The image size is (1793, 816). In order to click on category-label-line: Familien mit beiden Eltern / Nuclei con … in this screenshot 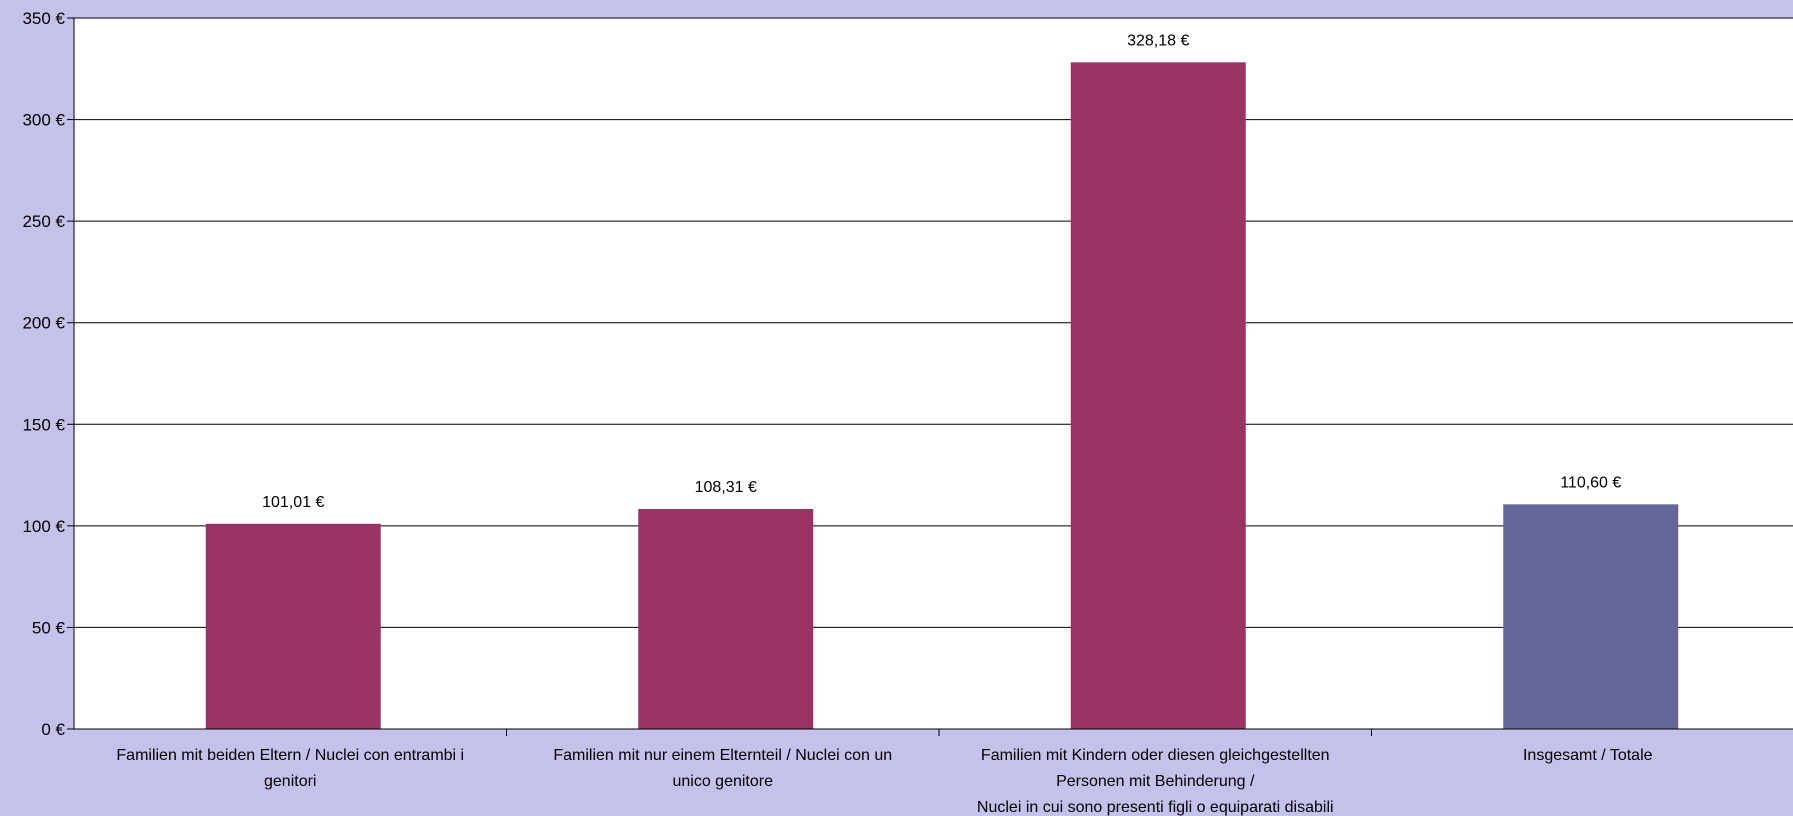, I will do `click(290, 755)`.